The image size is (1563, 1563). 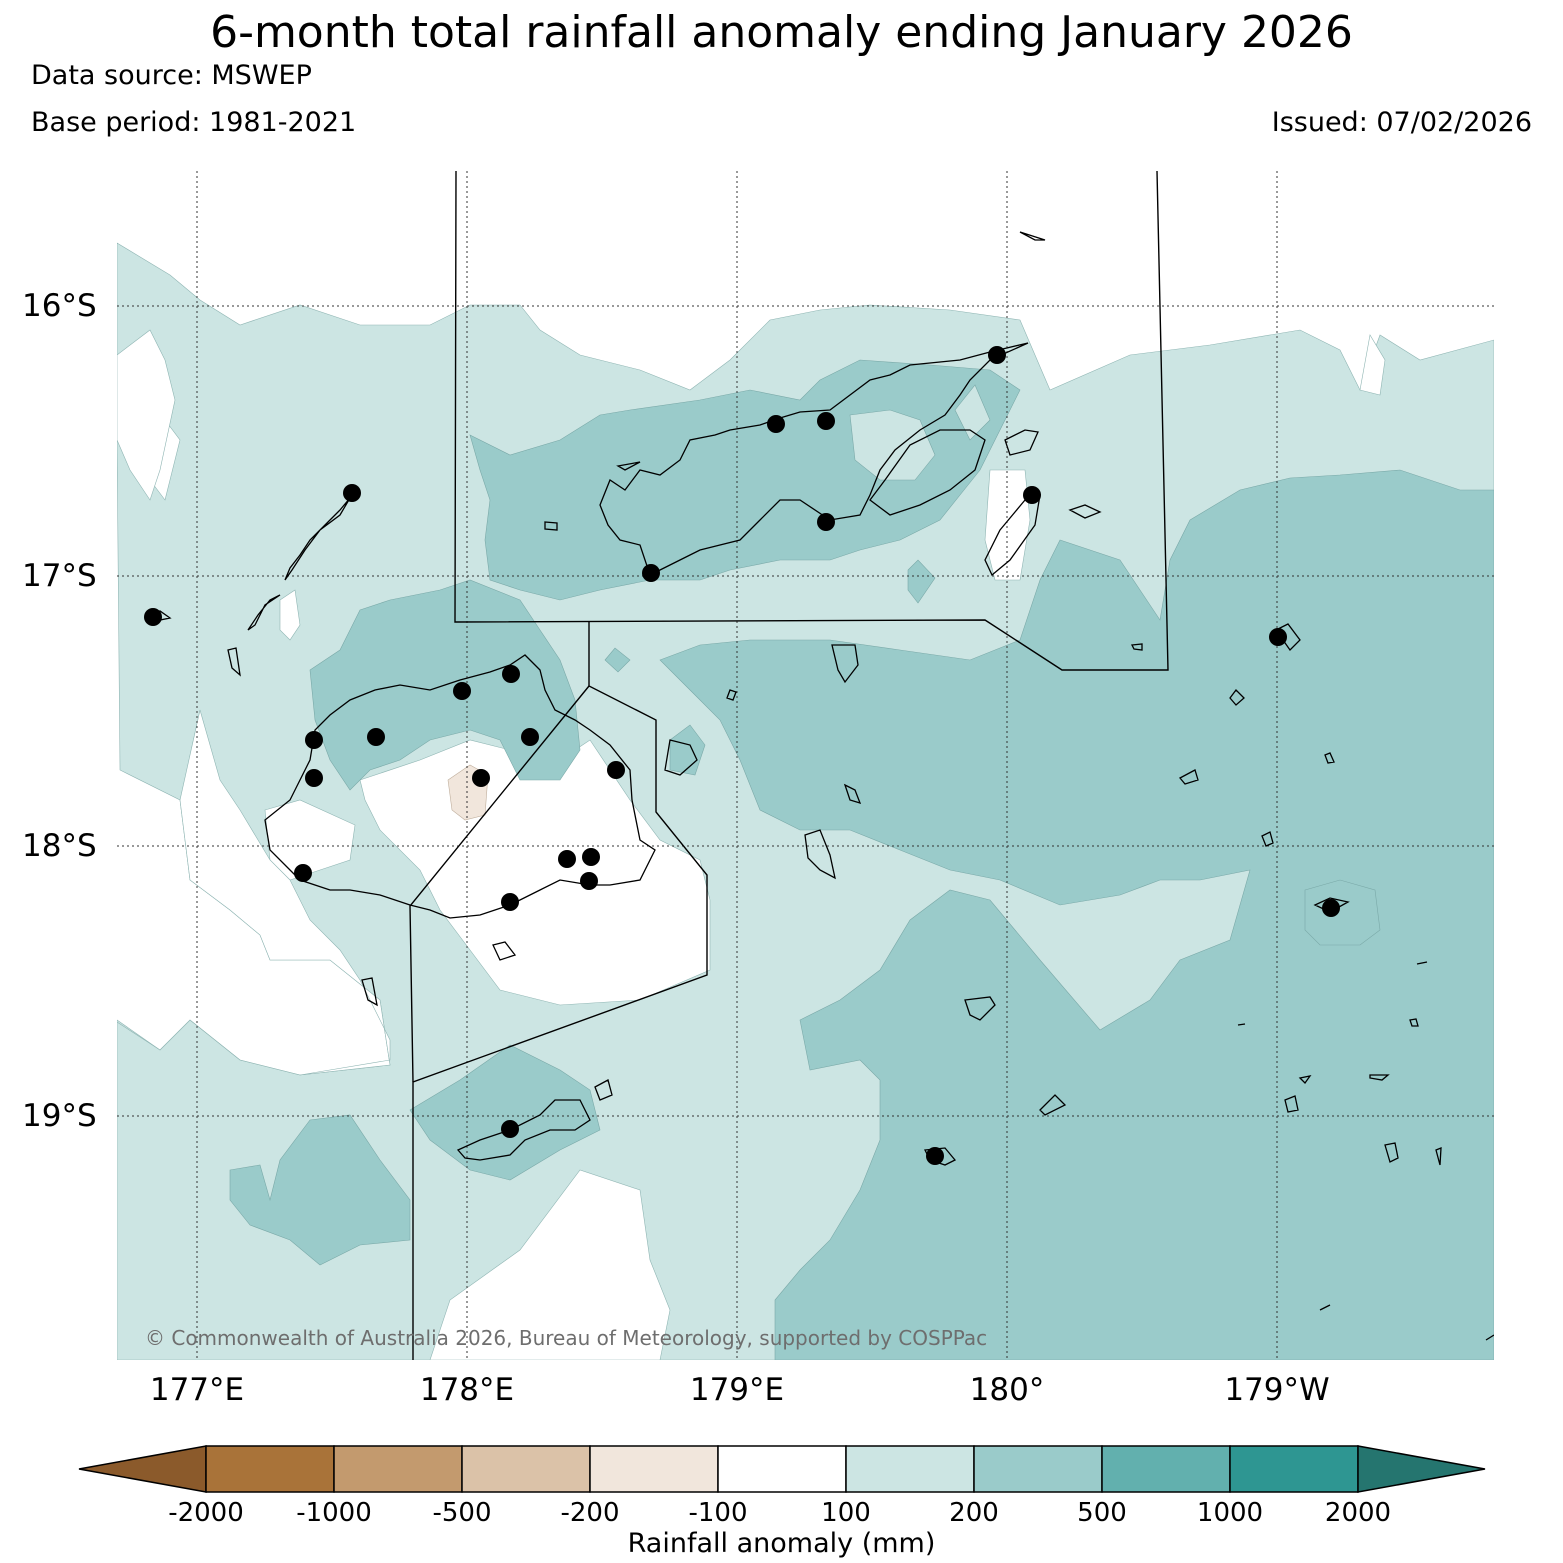 I want to click on colorbar-tick: -100, so click(x=718, y=1513).